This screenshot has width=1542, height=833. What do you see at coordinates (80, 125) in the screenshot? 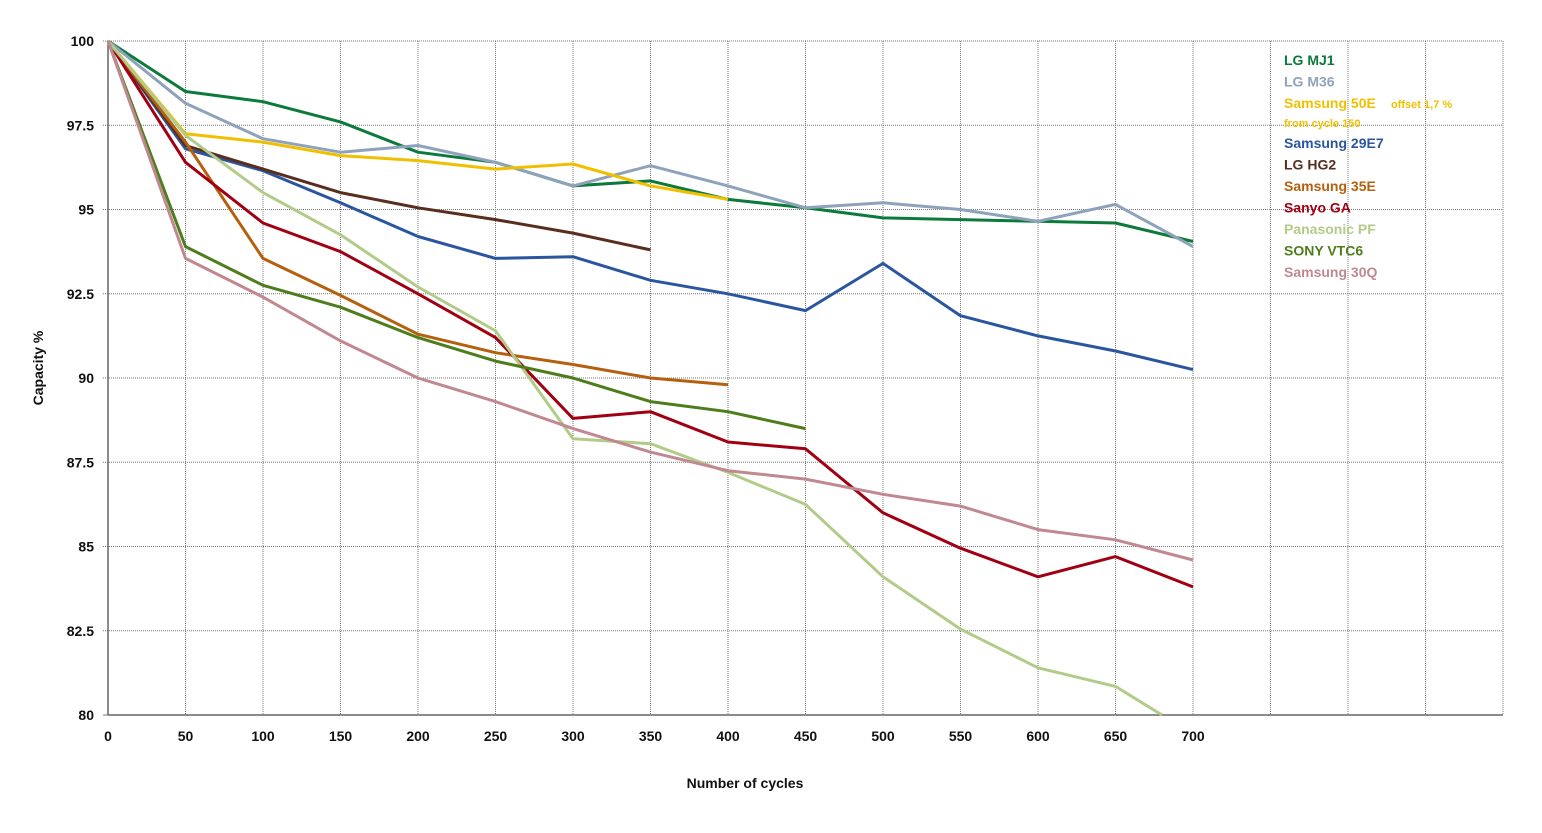
I see `y-tick-label: 97.5` at bounding box center [80, 125].